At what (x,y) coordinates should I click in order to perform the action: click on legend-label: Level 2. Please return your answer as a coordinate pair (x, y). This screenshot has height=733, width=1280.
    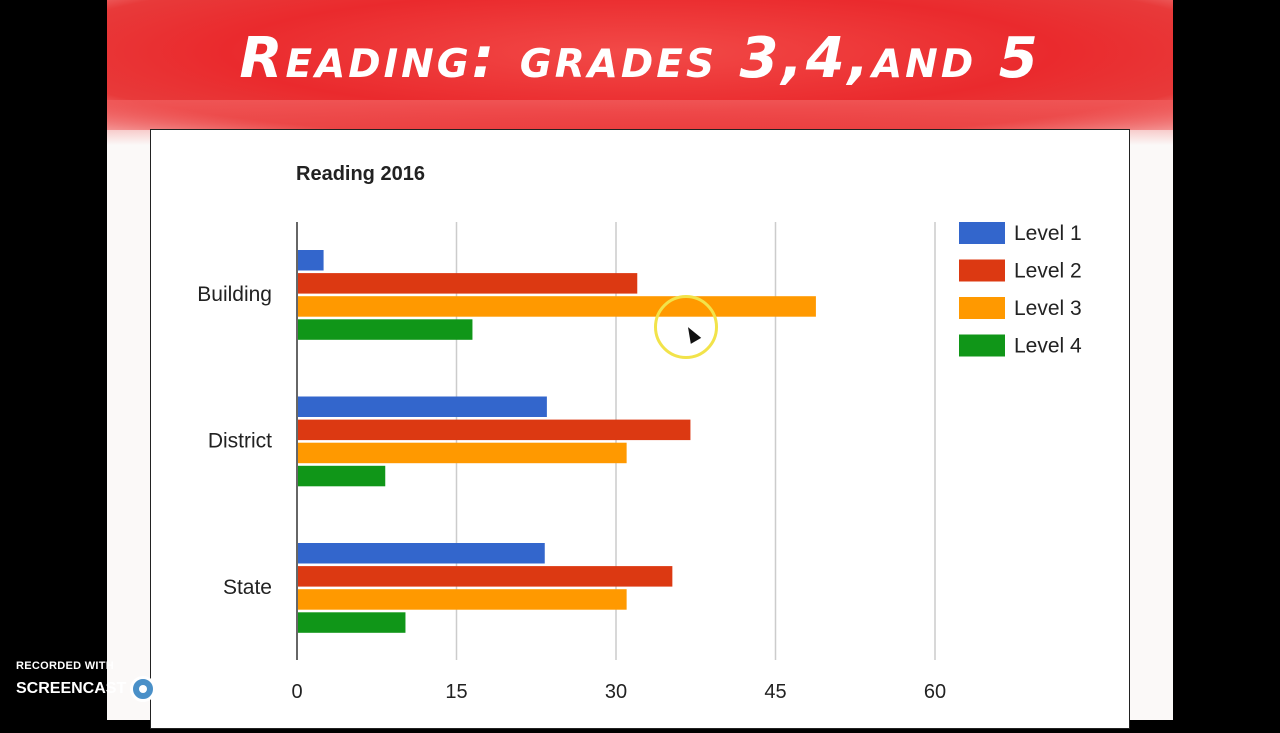
    Looking at the image, I should click on (1048, 271).